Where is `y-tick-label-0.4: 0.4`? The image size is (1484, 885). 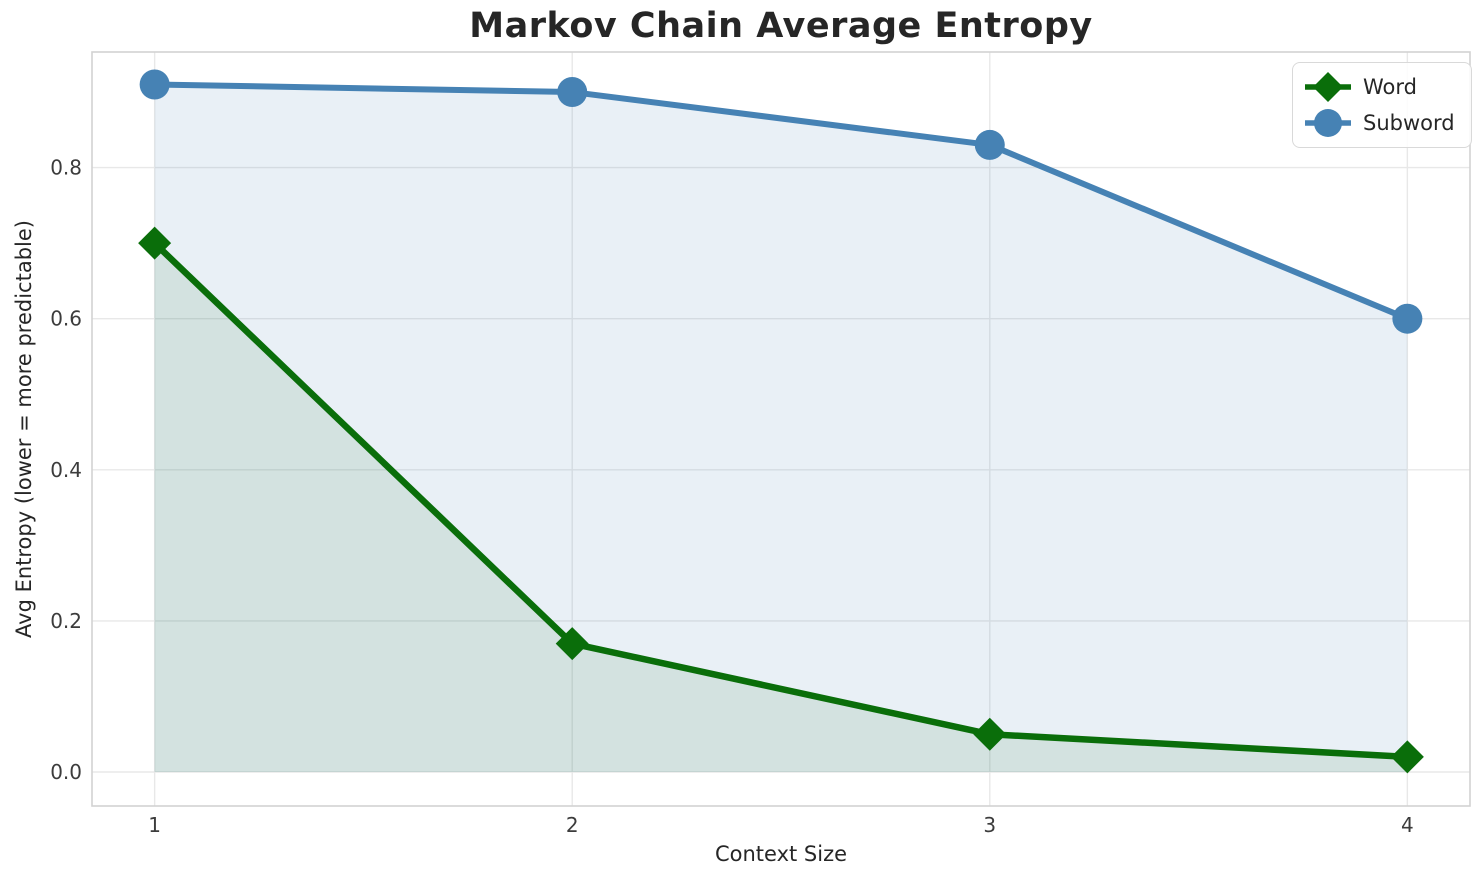
y-tick-label-0.4: 0.4 is located at coordinates (66, 470).